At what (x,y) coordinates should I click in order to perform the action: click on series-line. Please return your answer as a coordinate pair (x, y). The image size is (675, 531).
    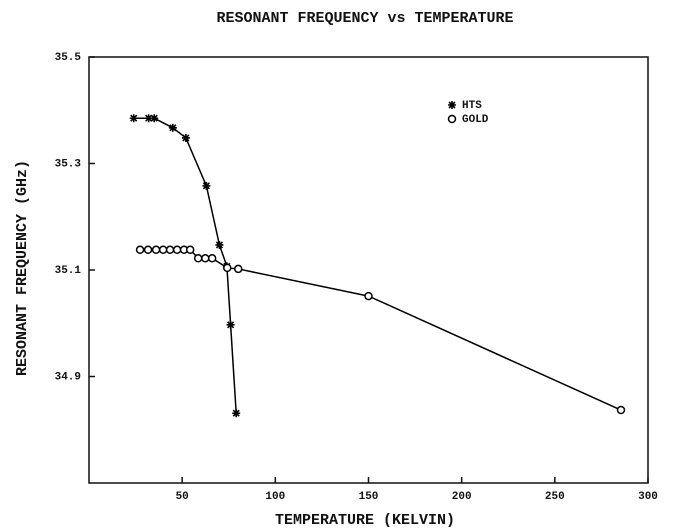
    Looking at the image, I should click on (185, 265).